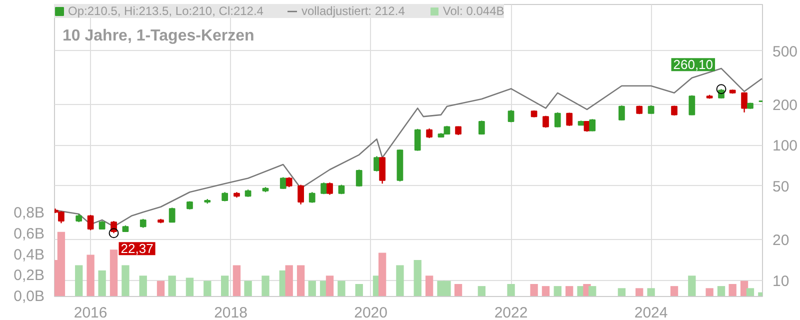 The image size is (800, 320). I want to click on y2-tick-label: 0,0B, so click(29, 296).